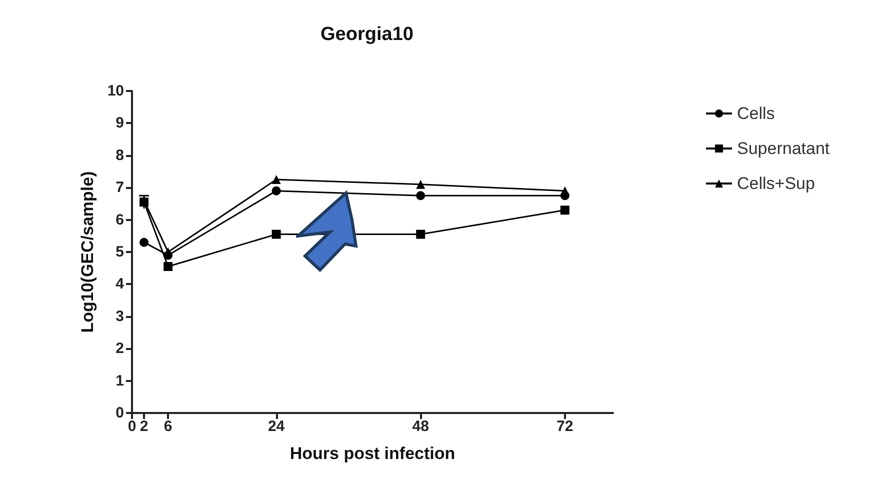  I want to click on y-tick-label: 7, so click(120, 187).